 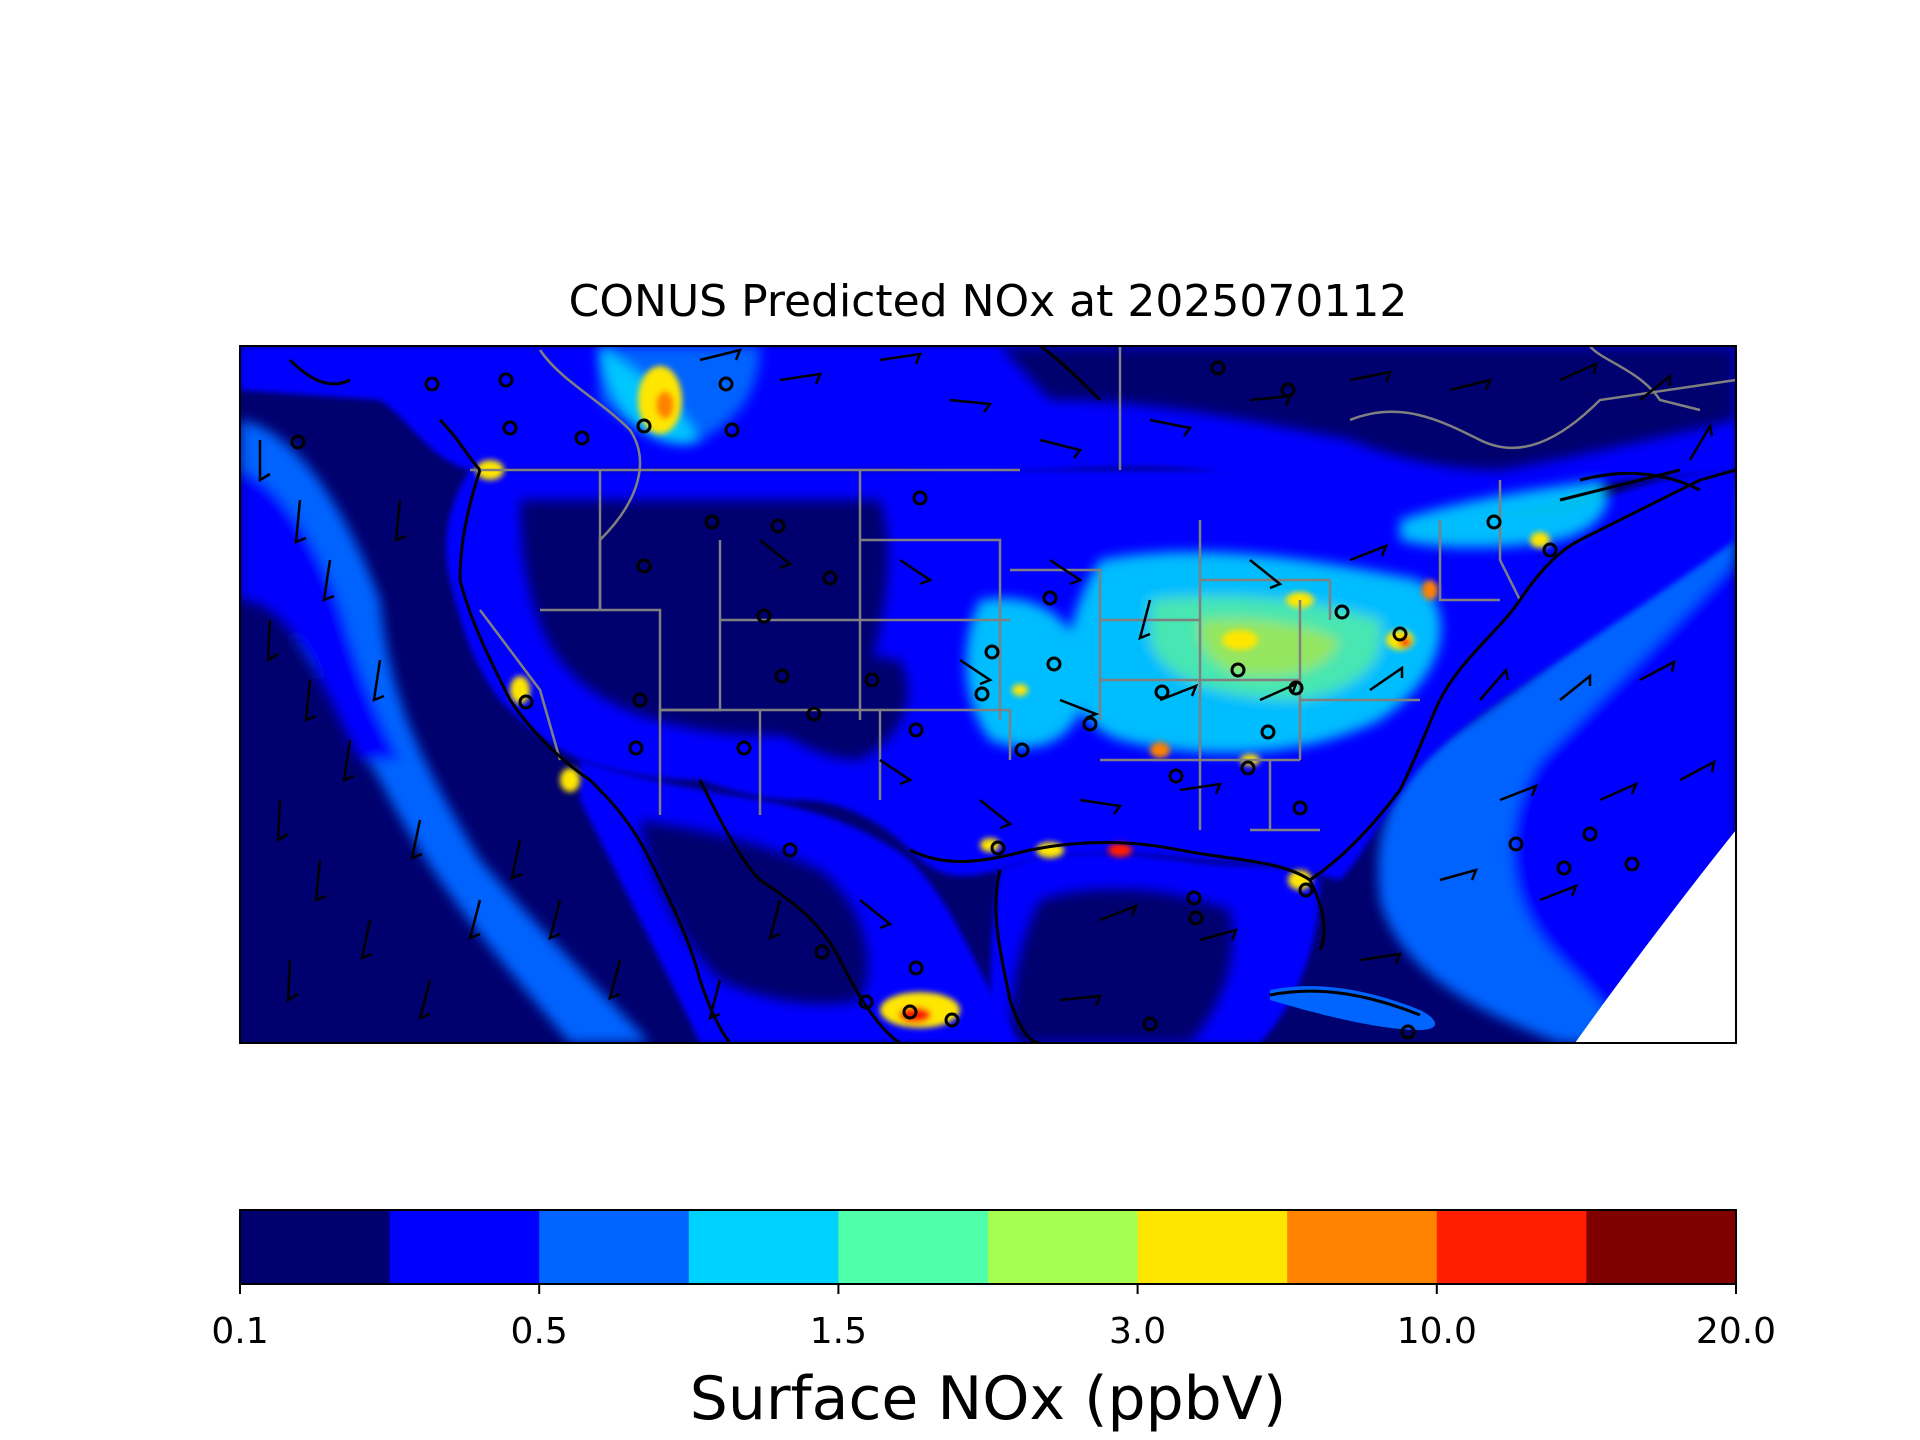 What do you see at coordinates (1104, 550) in the screenshot?
I see `nox-midrange-field` at bounding box center [1104, 550].